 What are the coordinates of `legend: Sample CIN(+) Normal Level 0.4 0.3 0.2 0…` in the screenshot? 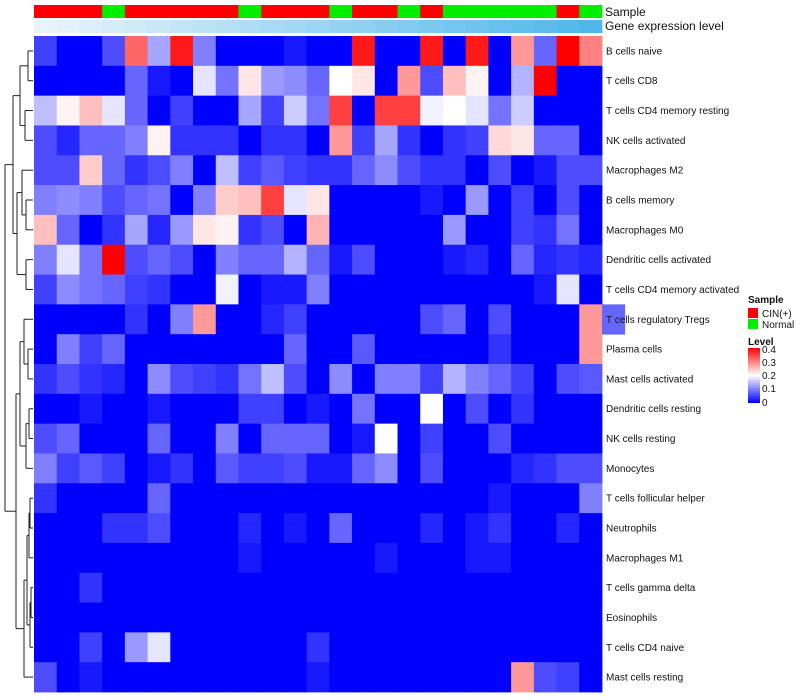 It's located at (771, 352).